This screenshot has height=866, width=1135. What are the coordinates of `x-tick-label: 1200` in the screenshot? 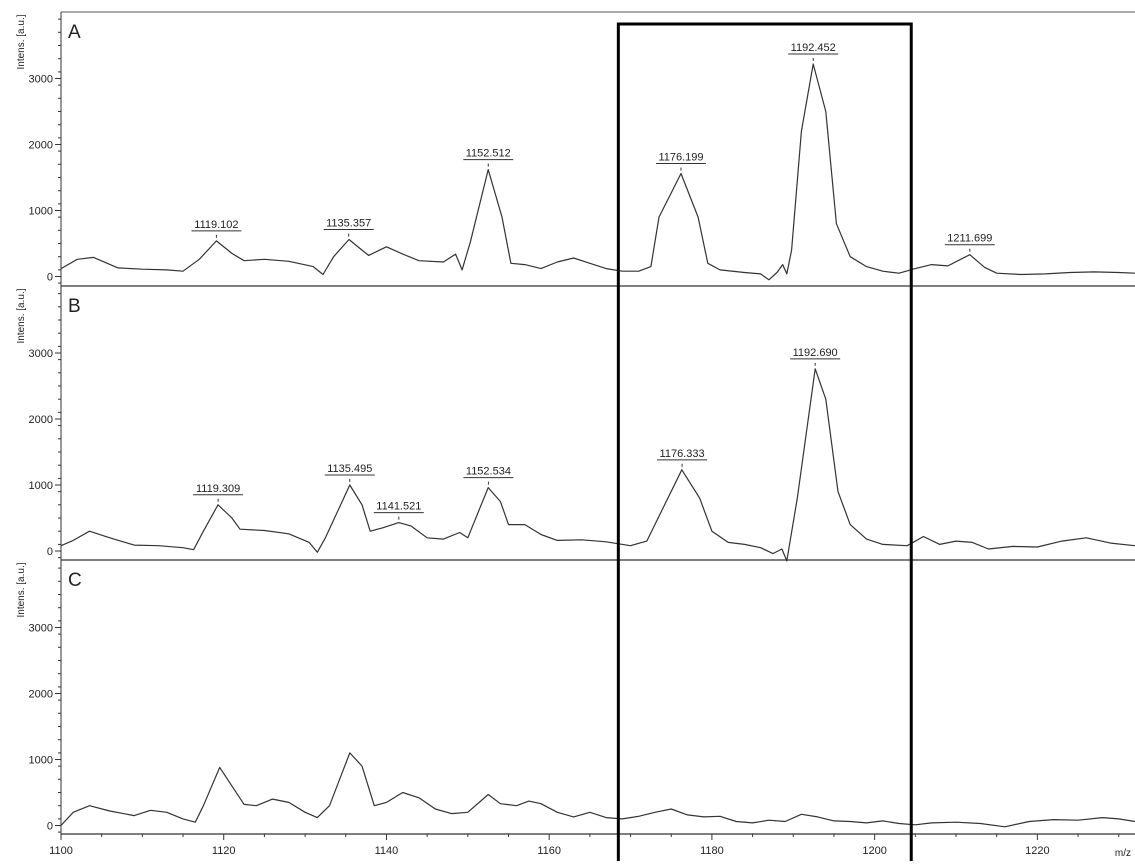 It's located at (874, 851).